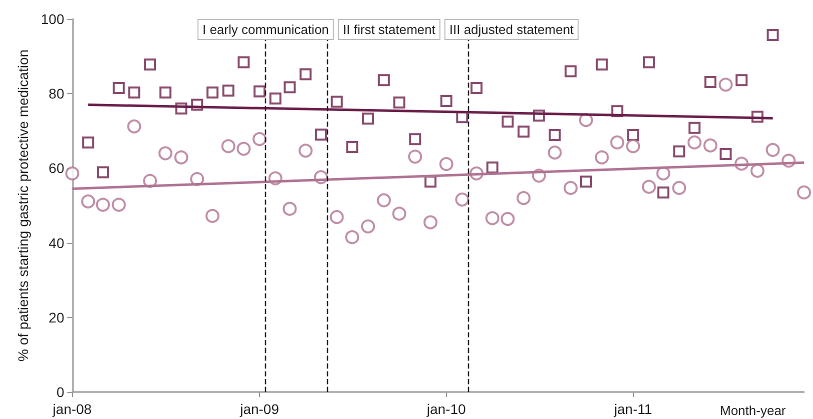 The image size is (813, 419). What do you see at coordinates (446, 409) in the screenshot?
I see `x-tick-label: jan-10` at bounding box center [446, 409].